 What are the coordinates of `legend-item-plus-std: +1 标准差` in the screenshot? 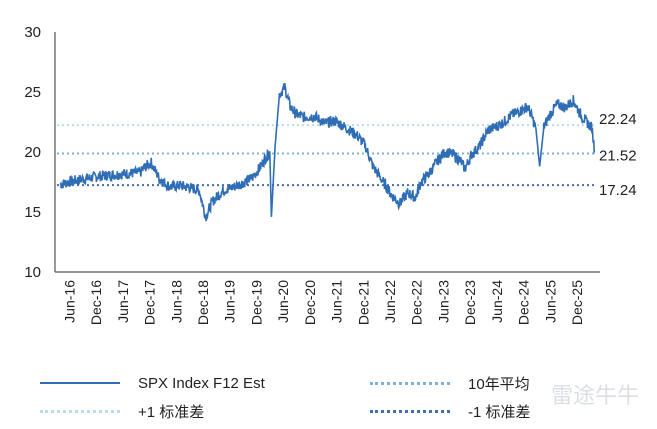 It's located at (122, 411).